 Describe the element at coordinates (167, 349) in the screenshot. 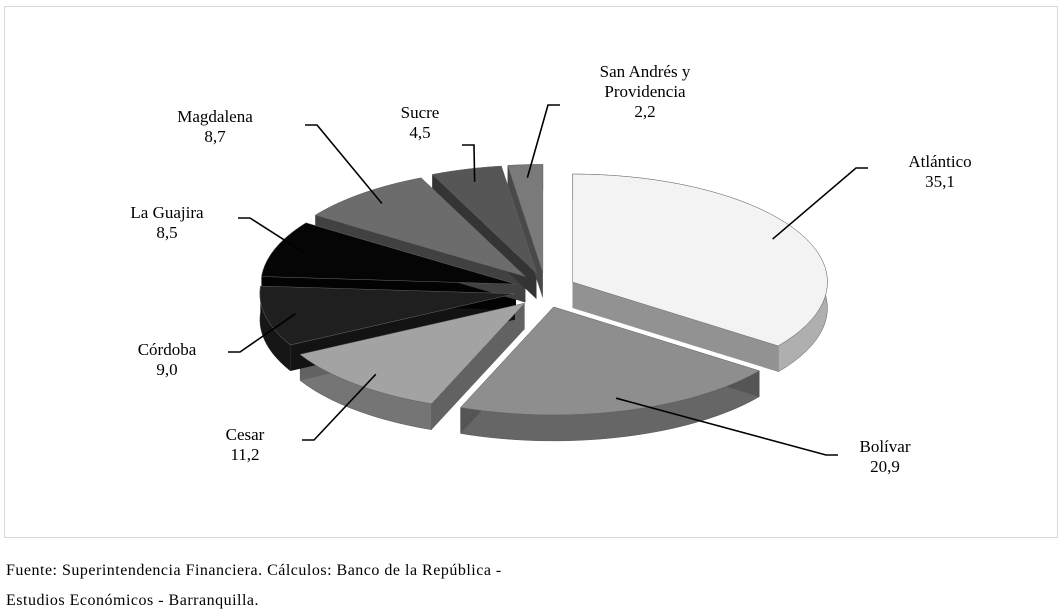

I see `label-name: Córdoba` at that location.